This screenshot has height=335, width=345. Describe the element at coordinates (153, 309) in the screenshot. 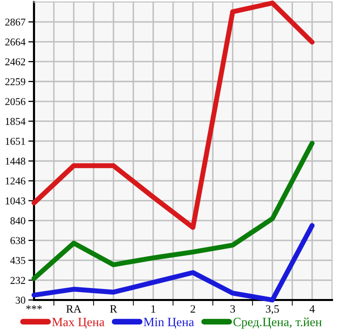

I see `x-tick-label: 1` at that location.